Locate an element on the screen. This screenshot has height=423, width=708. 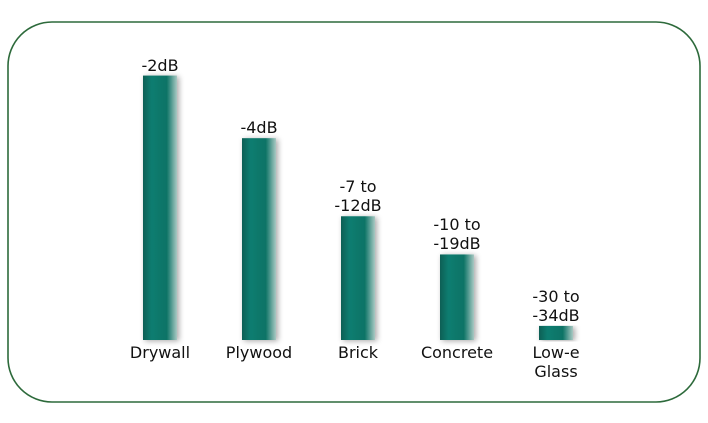
x-tick-label: Concrete is located at coordinates (457, 352).